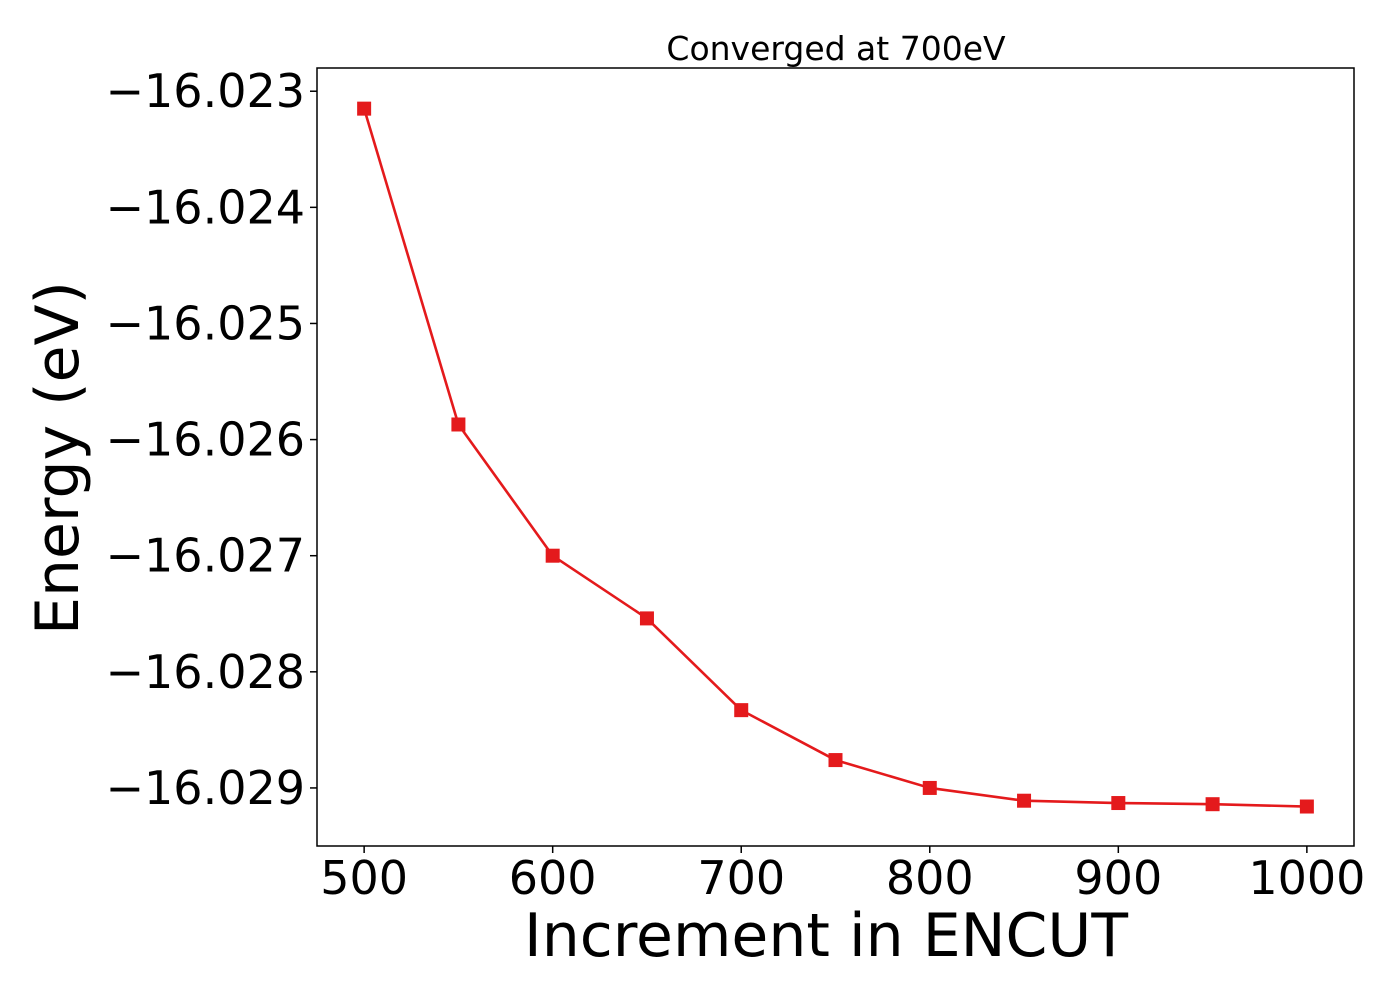 Image resolution: width=1400 pixels, height=1000 pixels. I want to click on x-tick-label: 700, so click(741, 878).